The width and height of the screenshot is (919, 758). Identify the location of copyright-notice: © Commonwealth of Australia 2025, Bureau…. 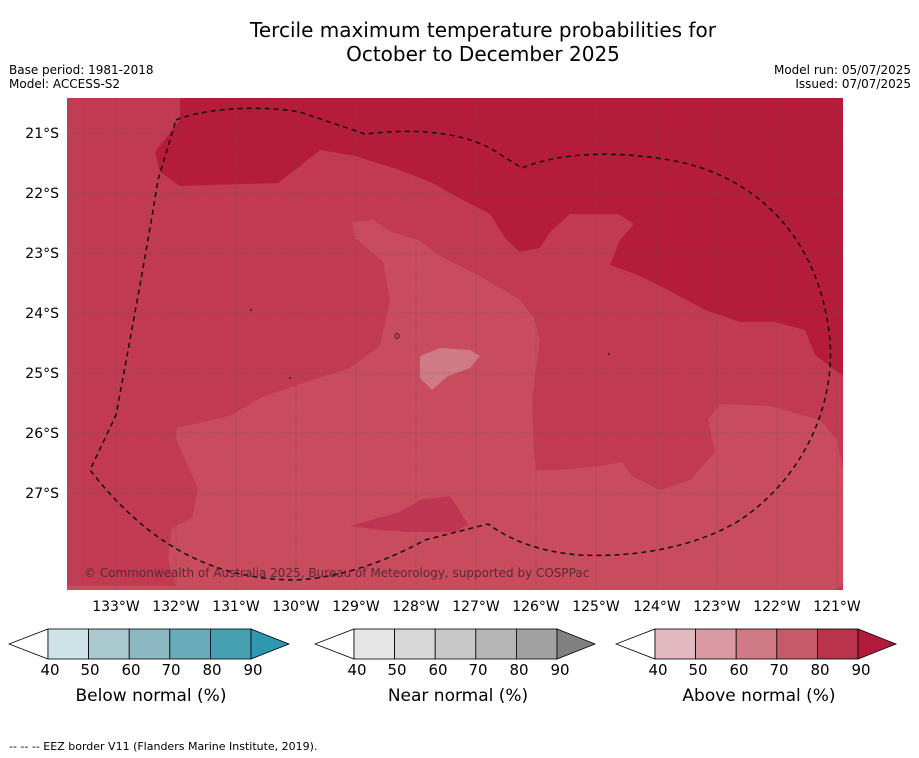
(337, 573).